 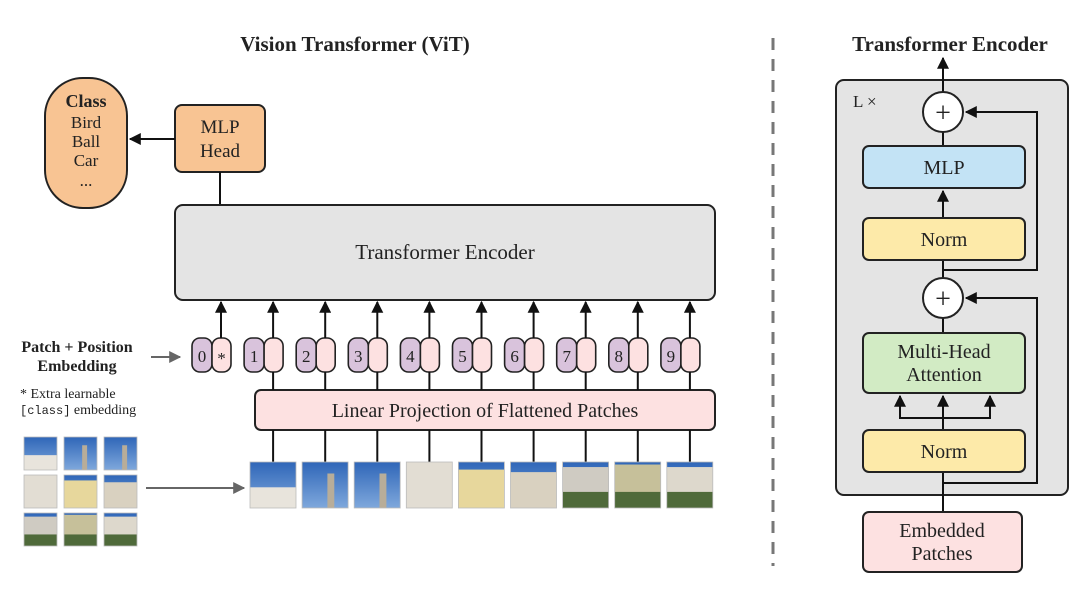 I want to click on connectors, so click(x=966, y=284).